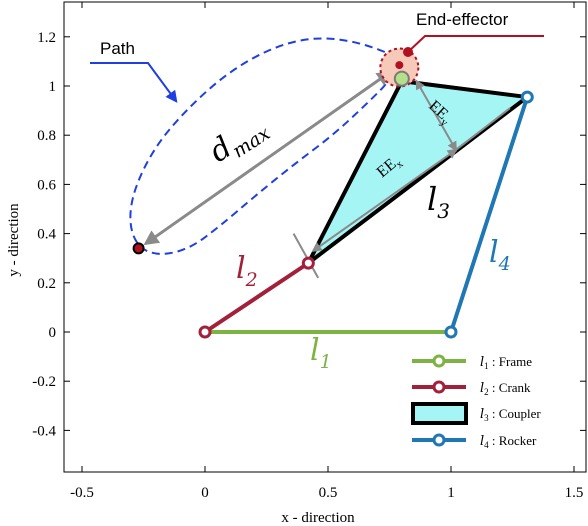 Image resolution: width=588 pixels, height=526 pixels. I want to click on legend-item-rocker: l4 : Rocker, so click(474, 441).